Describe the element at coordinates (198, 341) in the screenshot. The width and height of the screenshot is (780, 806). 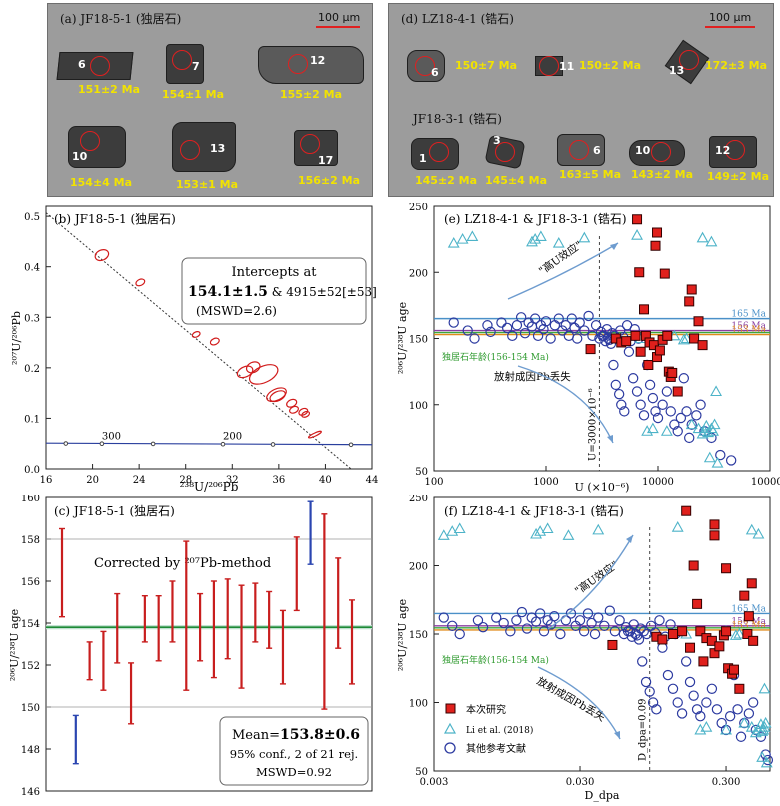
I see `intercept-line` at that location.